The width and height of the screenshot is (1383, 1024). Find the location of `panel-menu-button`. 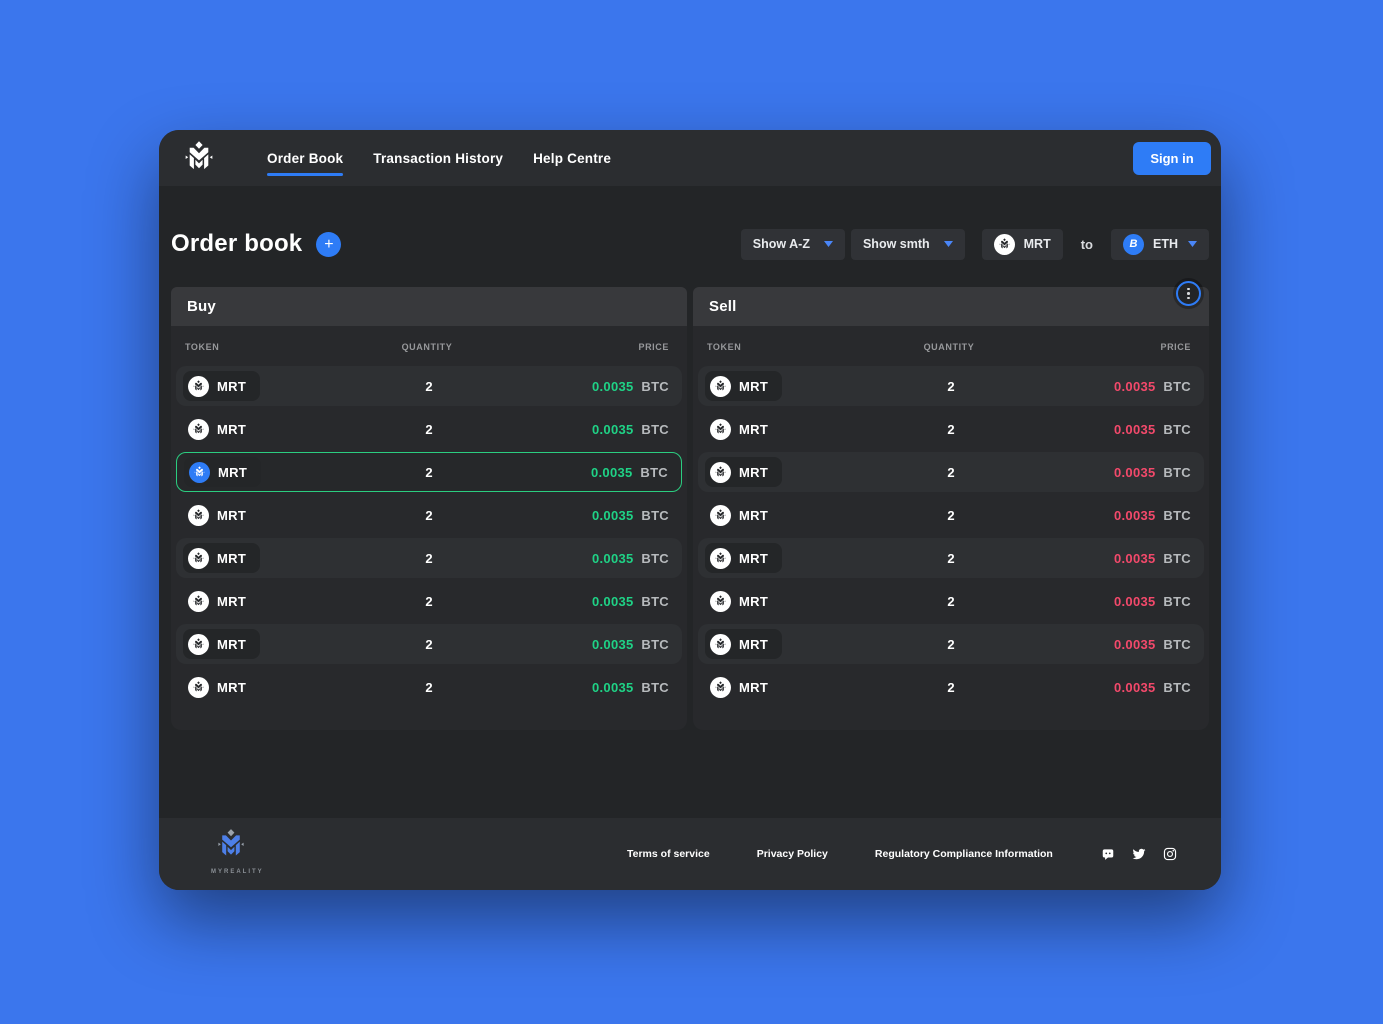

panel-menu-button is located at coordinates (1188, 293).